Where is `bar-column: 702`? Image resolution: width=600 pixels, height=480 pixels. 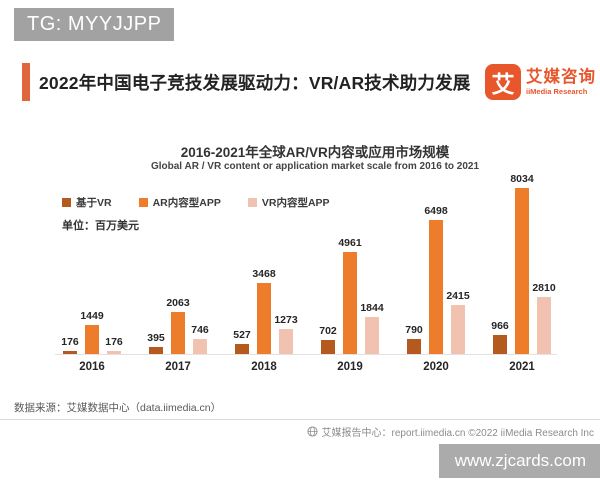 bar-column: 702 is located at coordinates (328, 340).